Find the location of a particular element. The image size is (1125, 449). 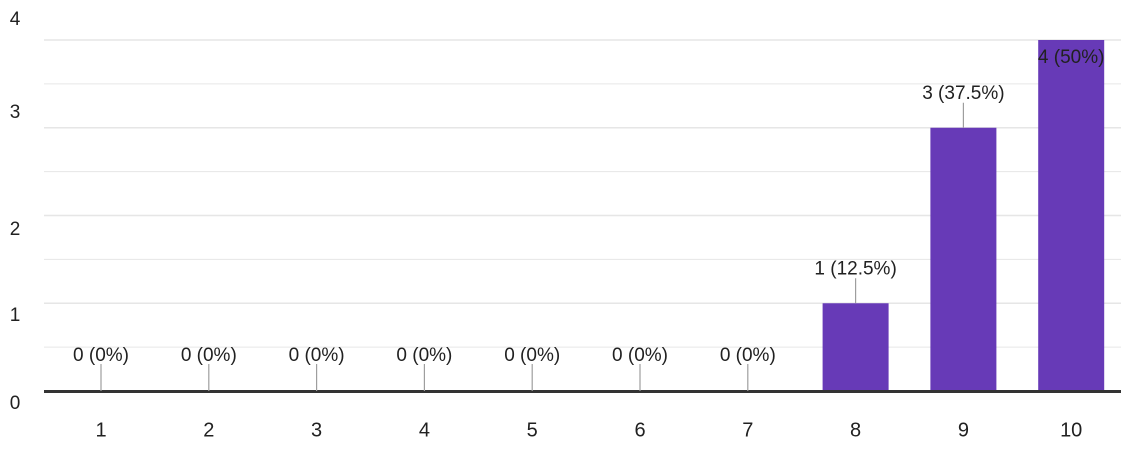

x-tick-label: 2 is located at coordinates (208, 430).